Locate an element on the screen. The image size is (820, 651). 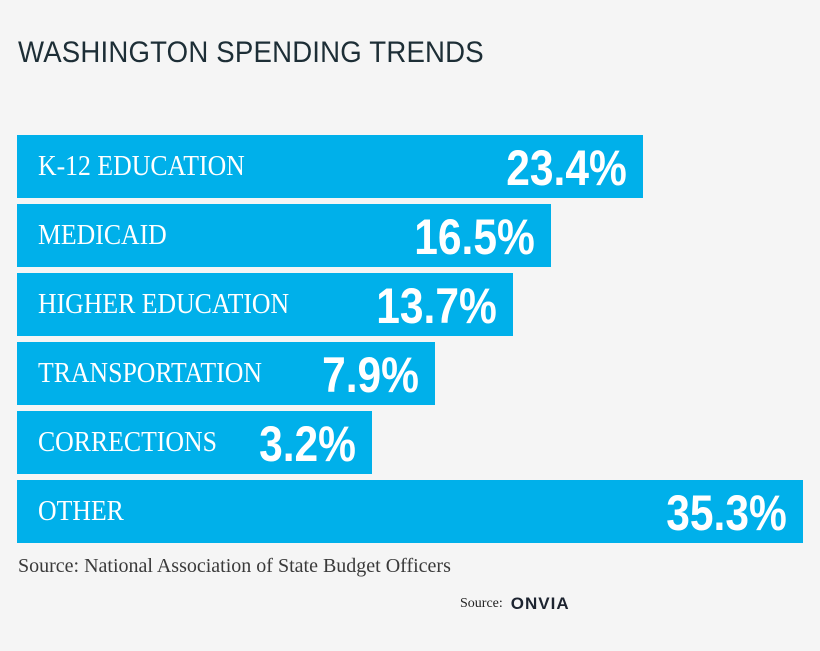
bar: K-12 EDUCATION 23.4% is located at coordinates (330, 166).